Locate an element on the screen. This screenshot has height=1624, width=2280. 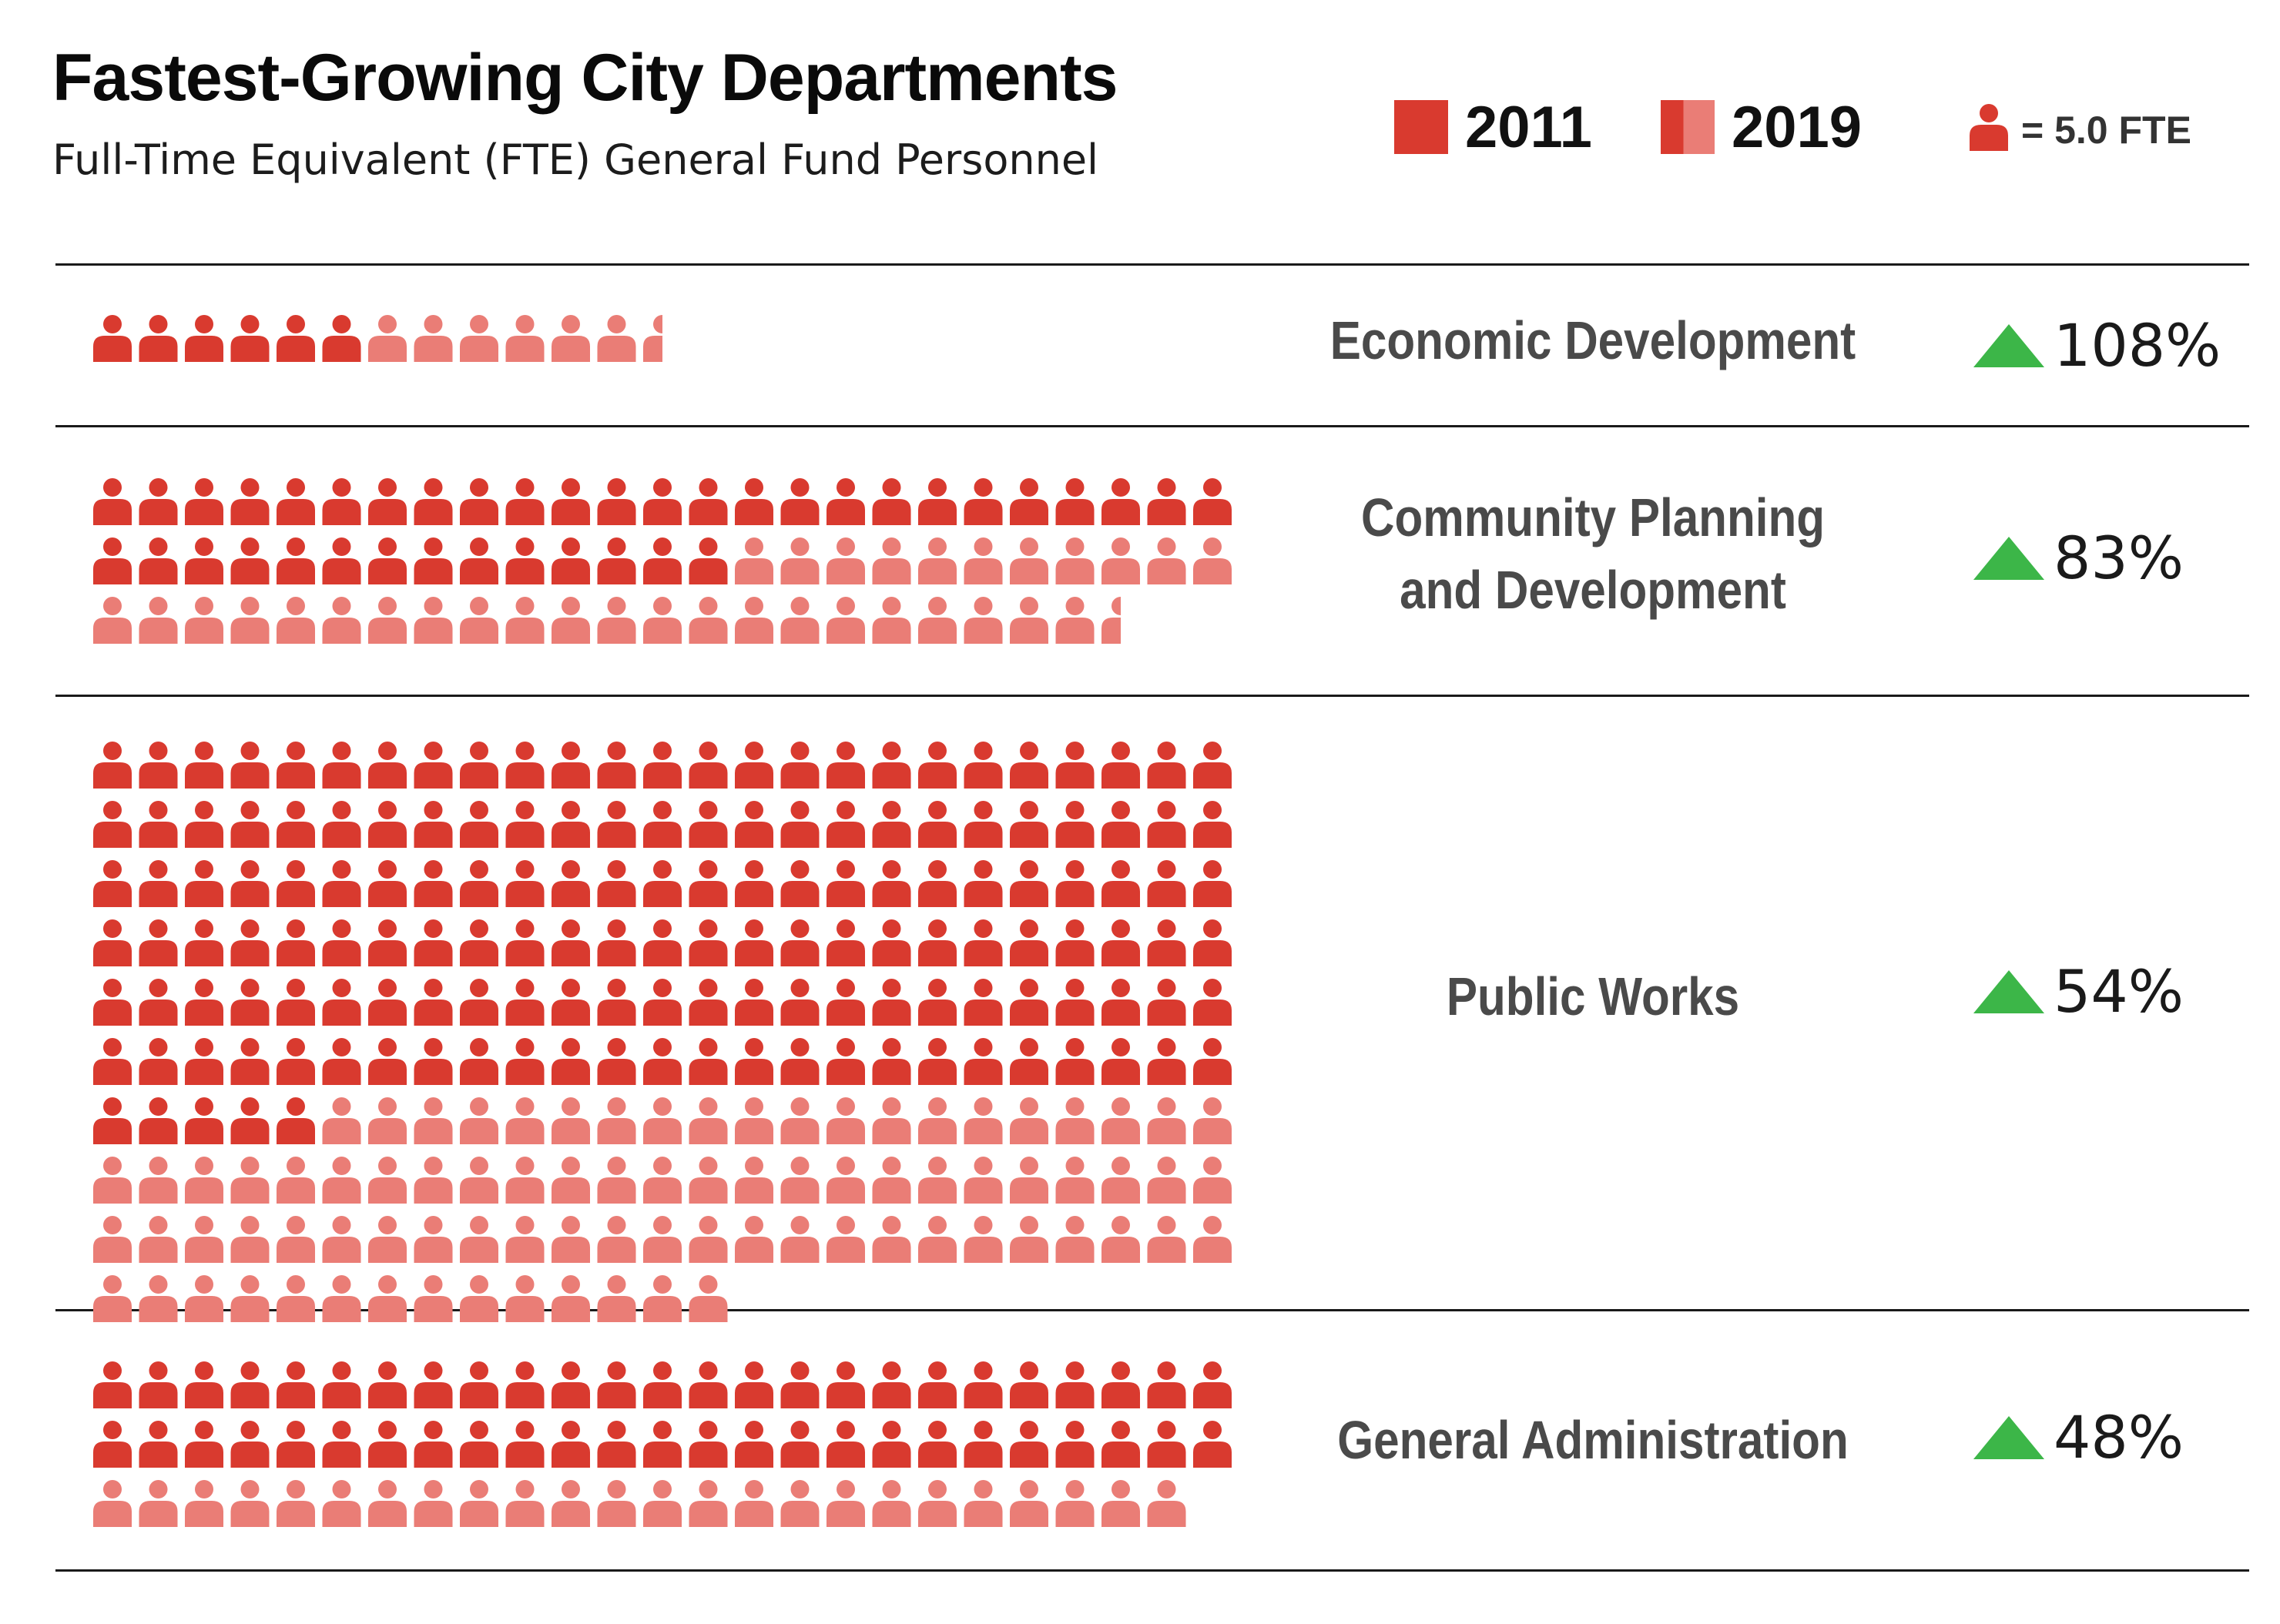
triangle-up-icon is located at coordinates (2008, 991).